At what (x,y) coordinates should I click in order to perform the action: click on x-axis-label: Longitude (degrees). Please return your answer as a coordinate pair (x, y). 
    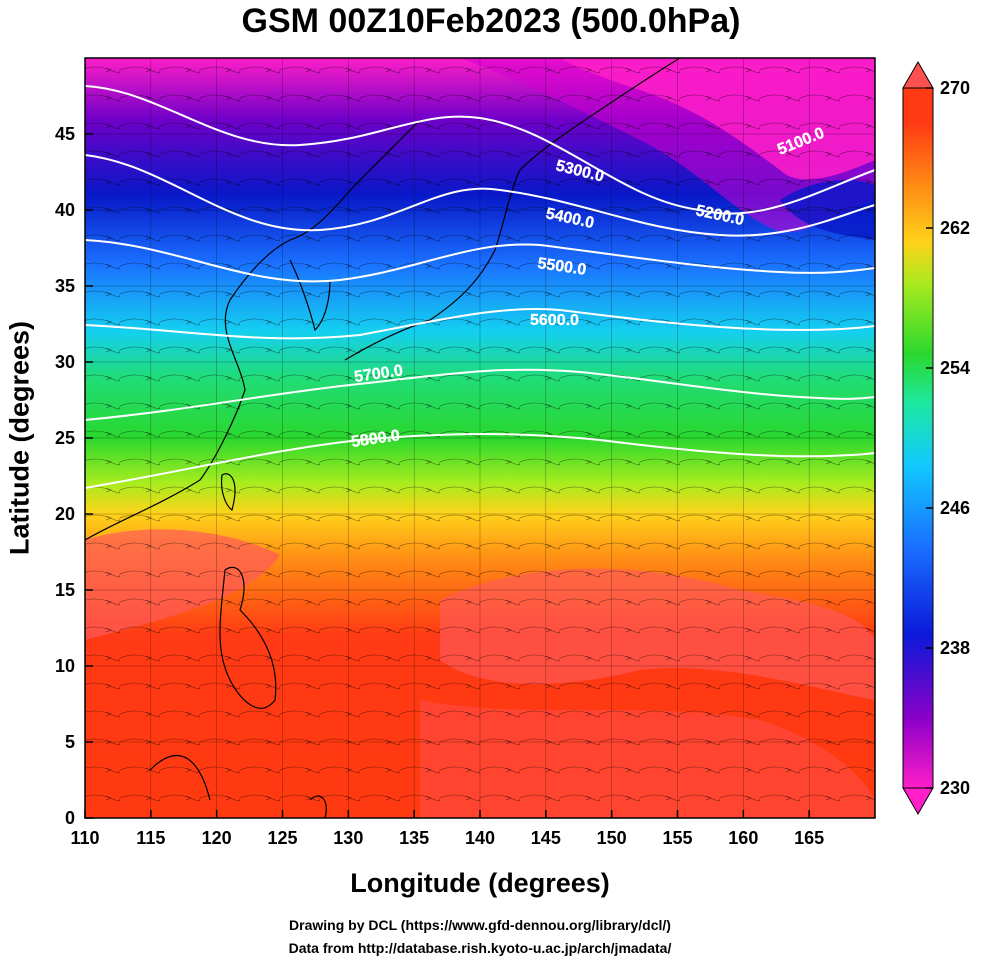
    Looking at the image, I should click on (480, 883).